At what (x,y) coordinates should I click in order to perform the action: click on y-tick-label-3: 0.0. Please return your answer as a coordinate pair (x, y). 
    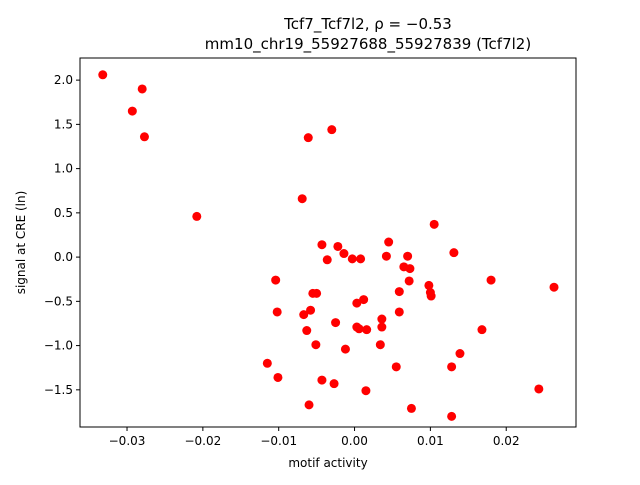
    Looking at the image, I should click on (63, 257).